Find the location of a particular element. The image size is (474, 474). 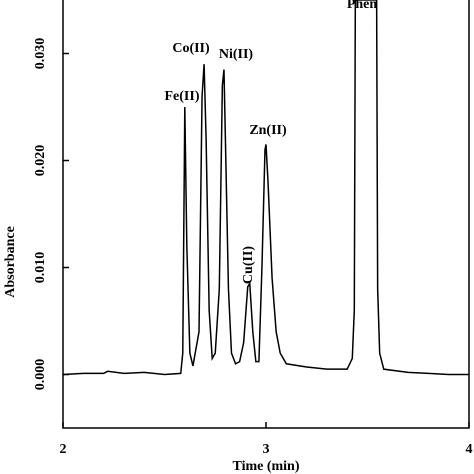

peak-label: Cu(II) is located at coordinates (248, 265).